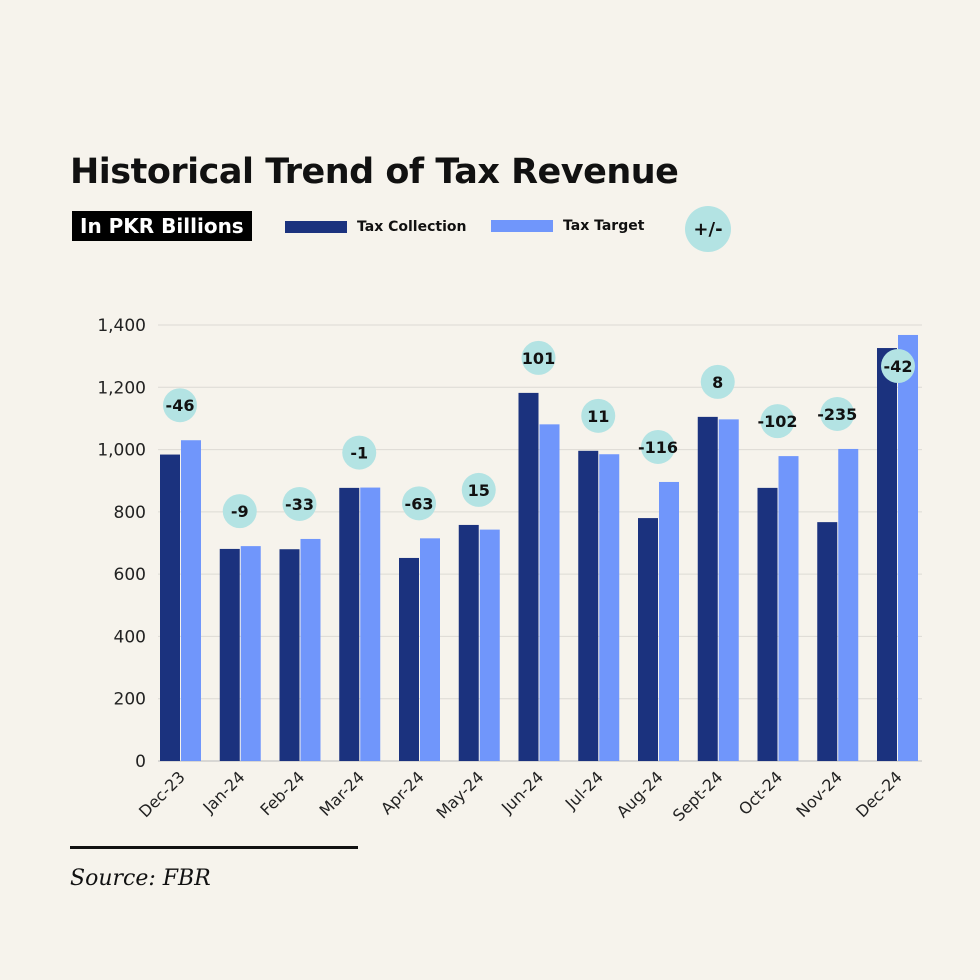  What do you see at coordinates (130, 513) in the screenshot?
I see `y-tick-label: 800` at bounding box center [130, 513].